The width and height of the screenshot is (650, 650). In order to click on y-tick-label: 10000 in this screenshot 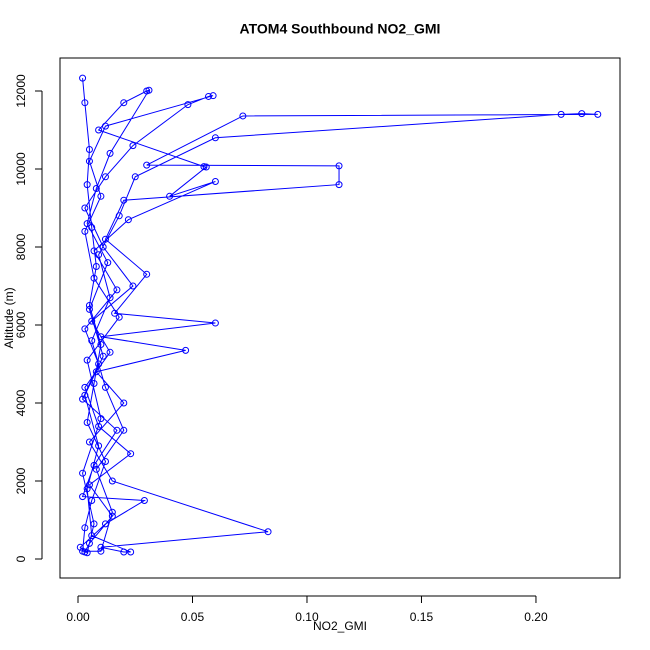, I will do `click(21, 169)`.